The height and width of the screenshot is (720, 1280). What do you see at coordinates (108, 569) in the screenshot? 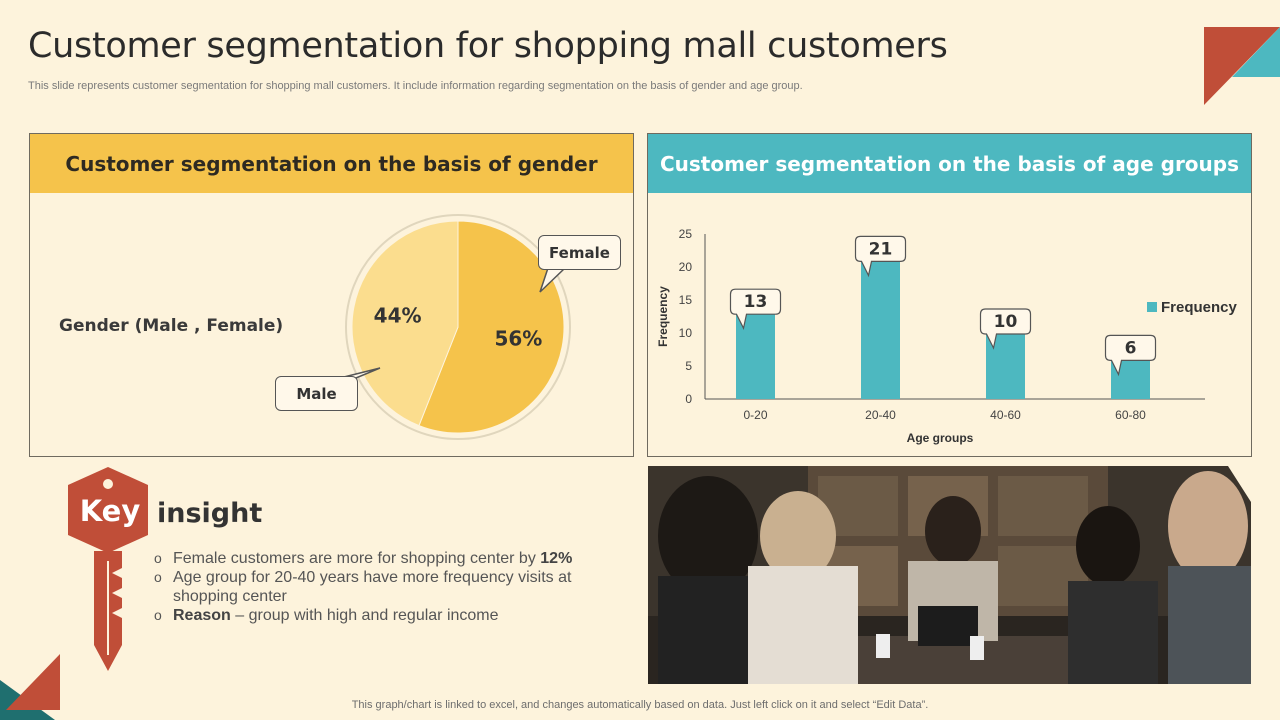
I see `key-icon` at bounding box center [108, 569].